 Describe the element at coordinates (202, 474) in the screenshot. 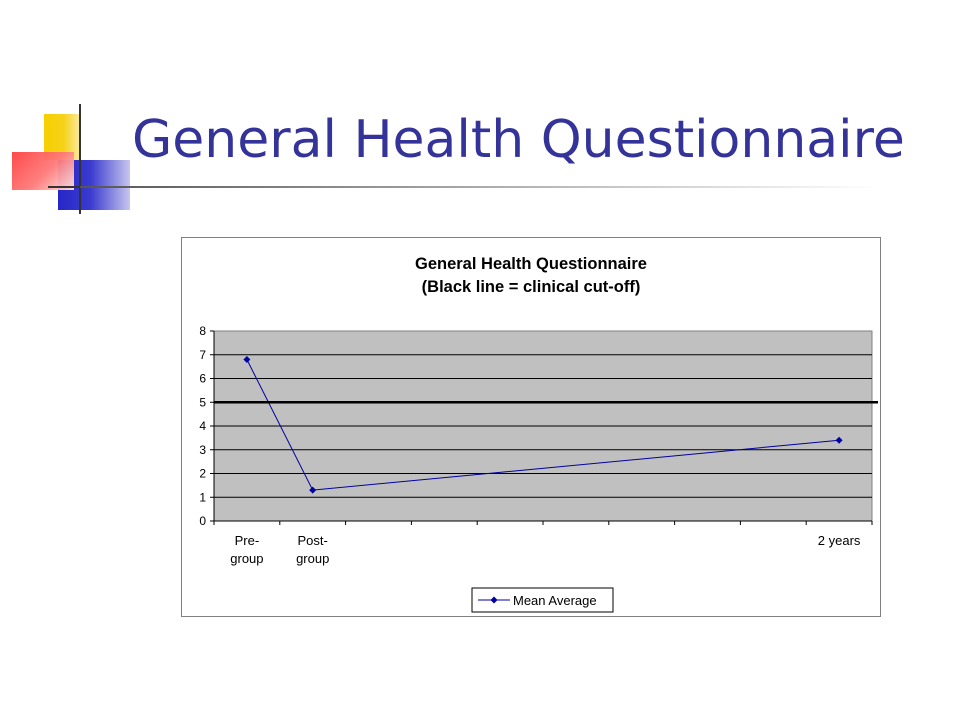

I see `y-tick-label: 2` at that location.